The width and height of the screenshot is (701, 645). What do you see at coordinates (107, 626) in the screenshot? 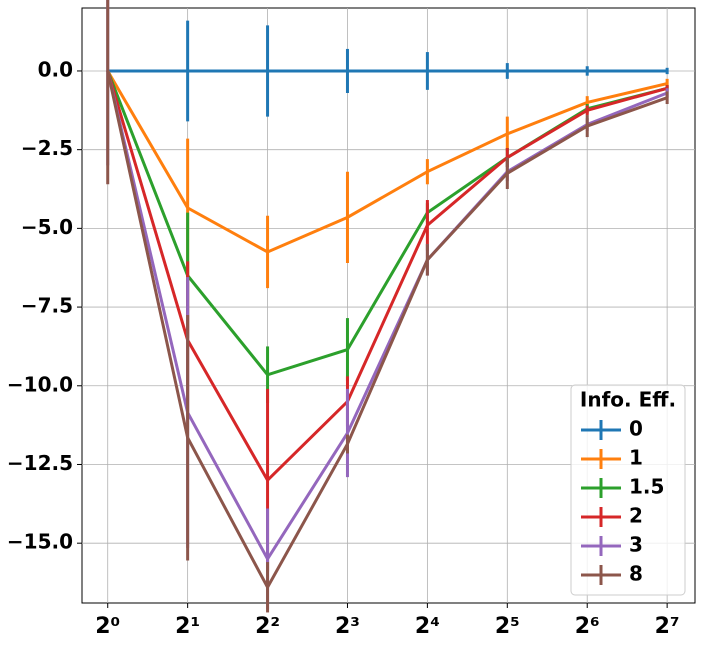
I see `x-tick-label: 2⁰` at bounding box center [107, 626].